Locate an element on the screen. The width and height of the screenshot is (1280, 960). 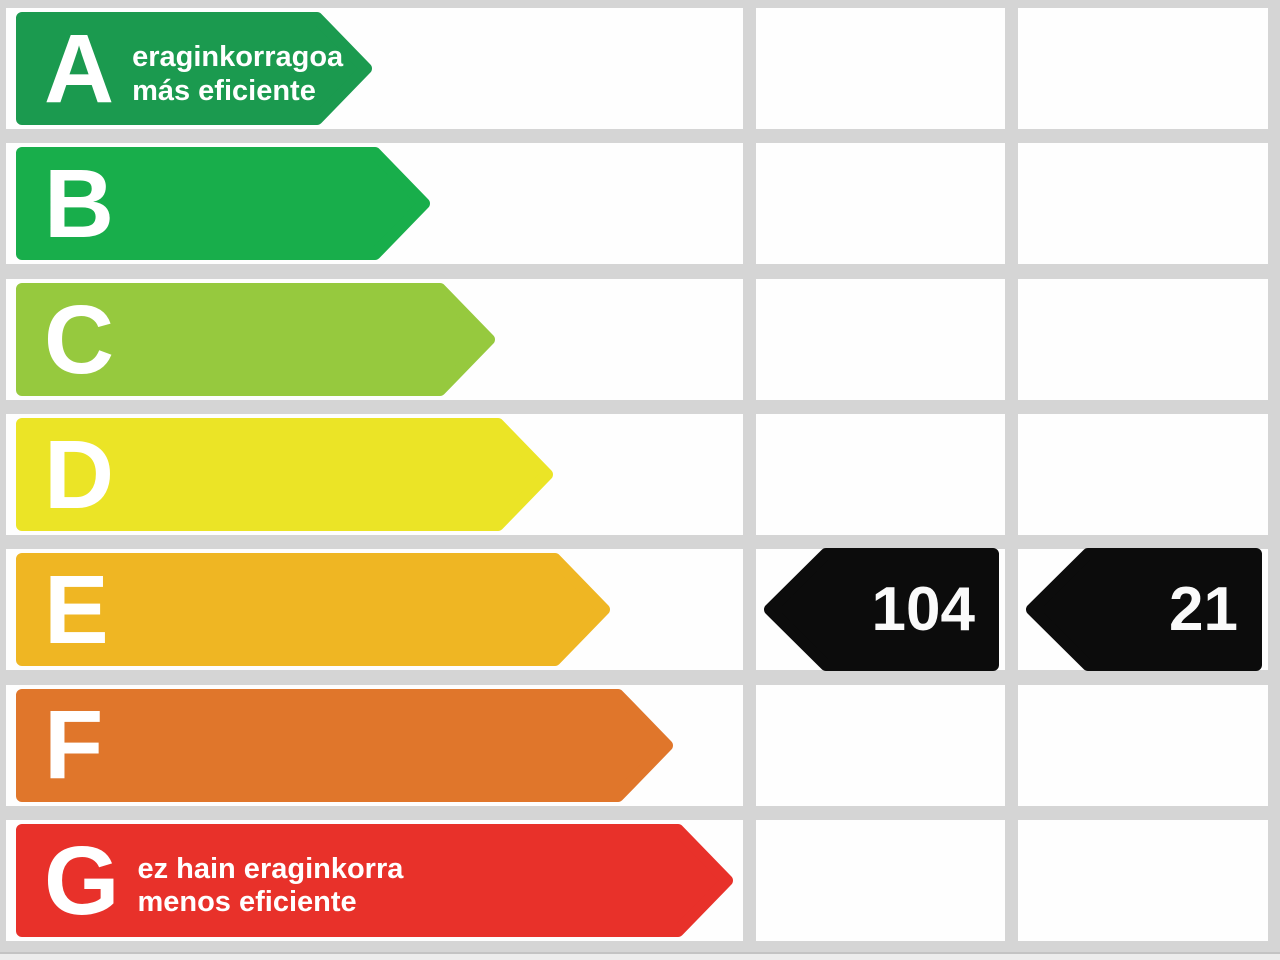
rating-bar-E: E is located at coordinates (313, 610).